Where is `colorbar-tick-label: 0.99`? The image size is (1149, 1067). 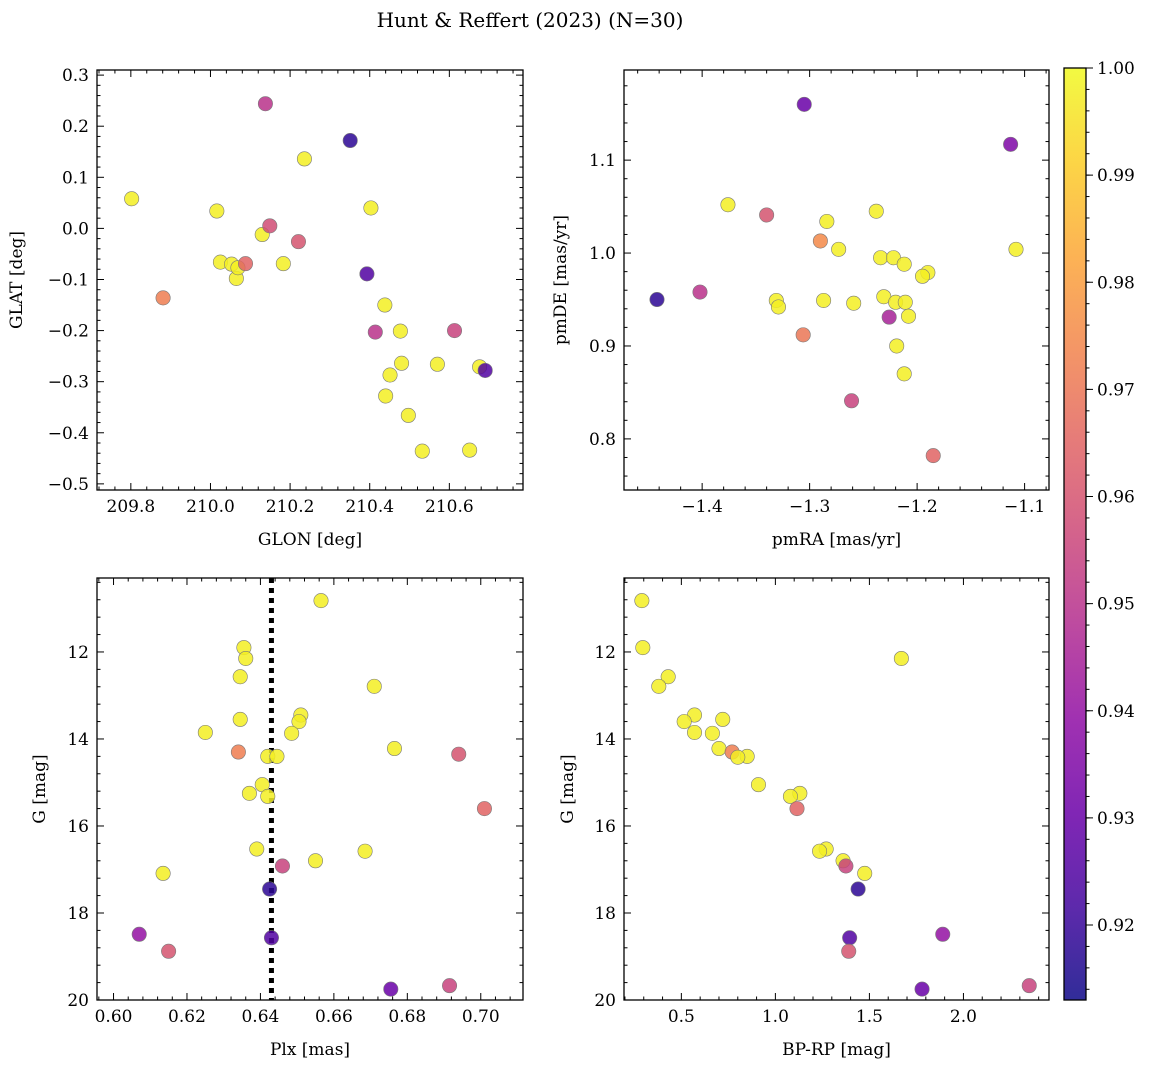
colorbar-tick-label: 0.99 is located at coordinates (1116, 176).